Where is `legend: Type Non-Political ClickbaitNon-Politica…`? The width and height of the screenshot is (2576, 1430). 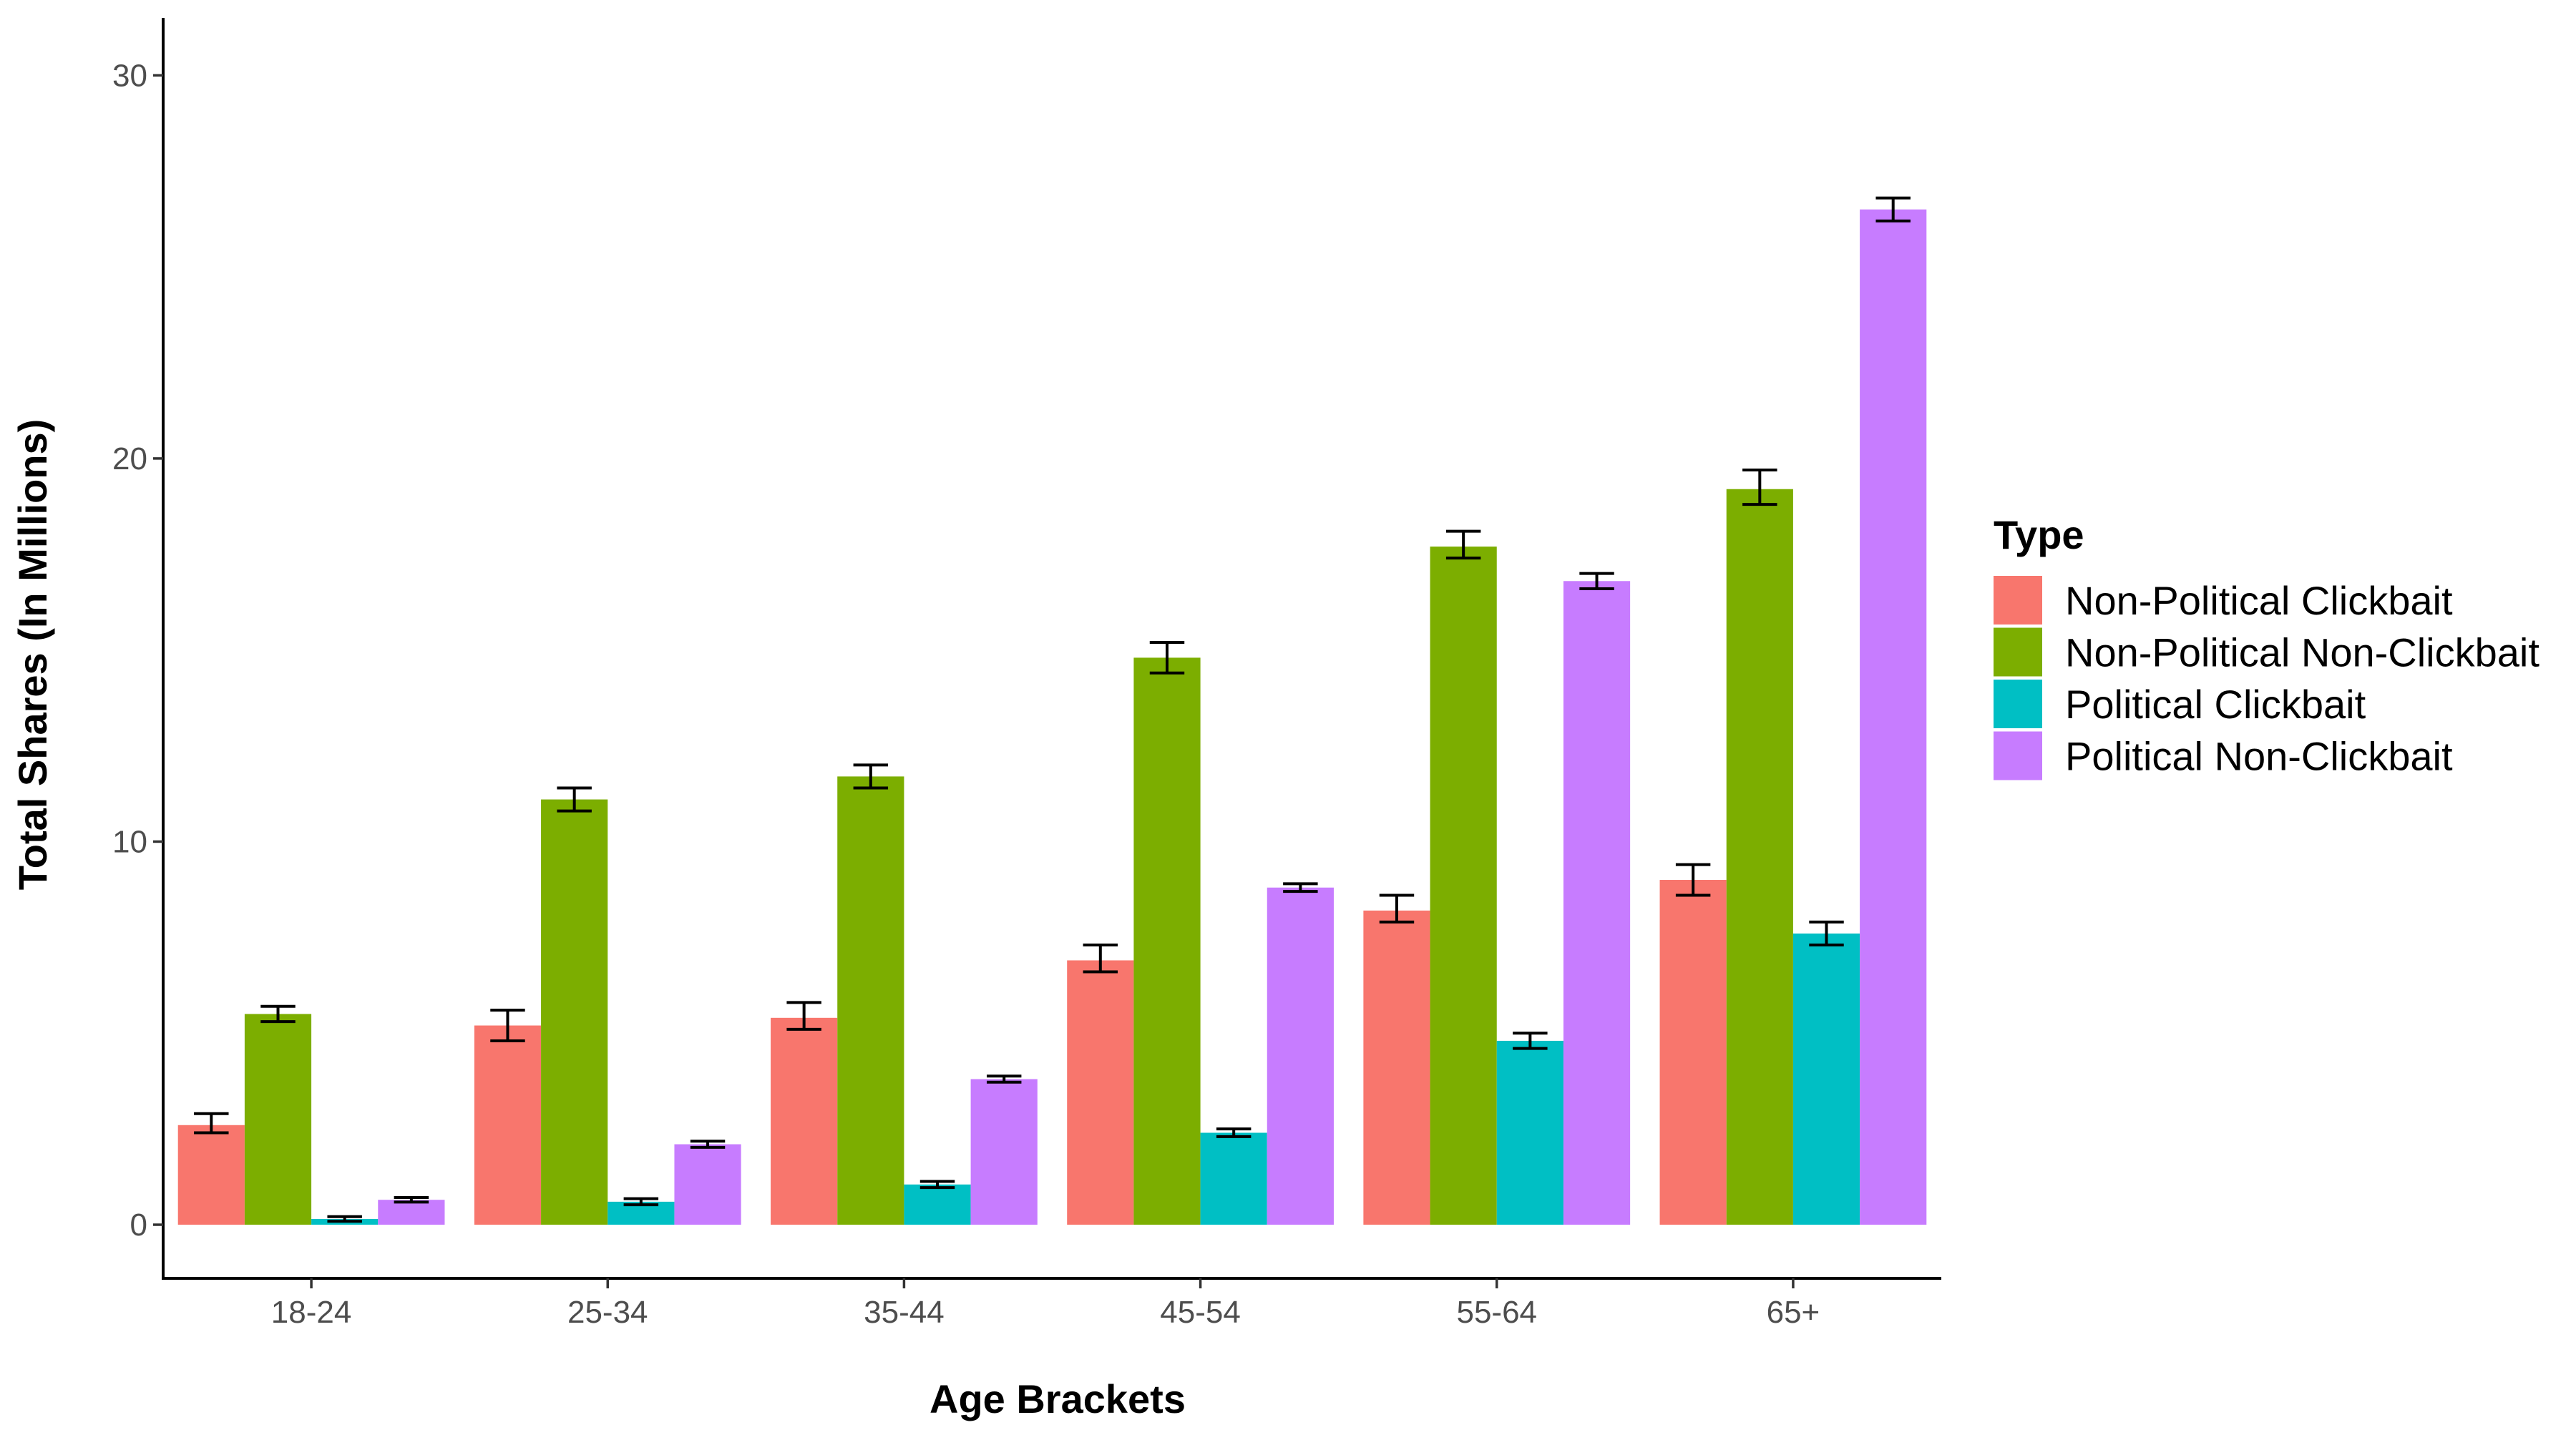
legend: Type Non-Political ClickbaitNon-Politica… is located at coordinates (2267, 646).